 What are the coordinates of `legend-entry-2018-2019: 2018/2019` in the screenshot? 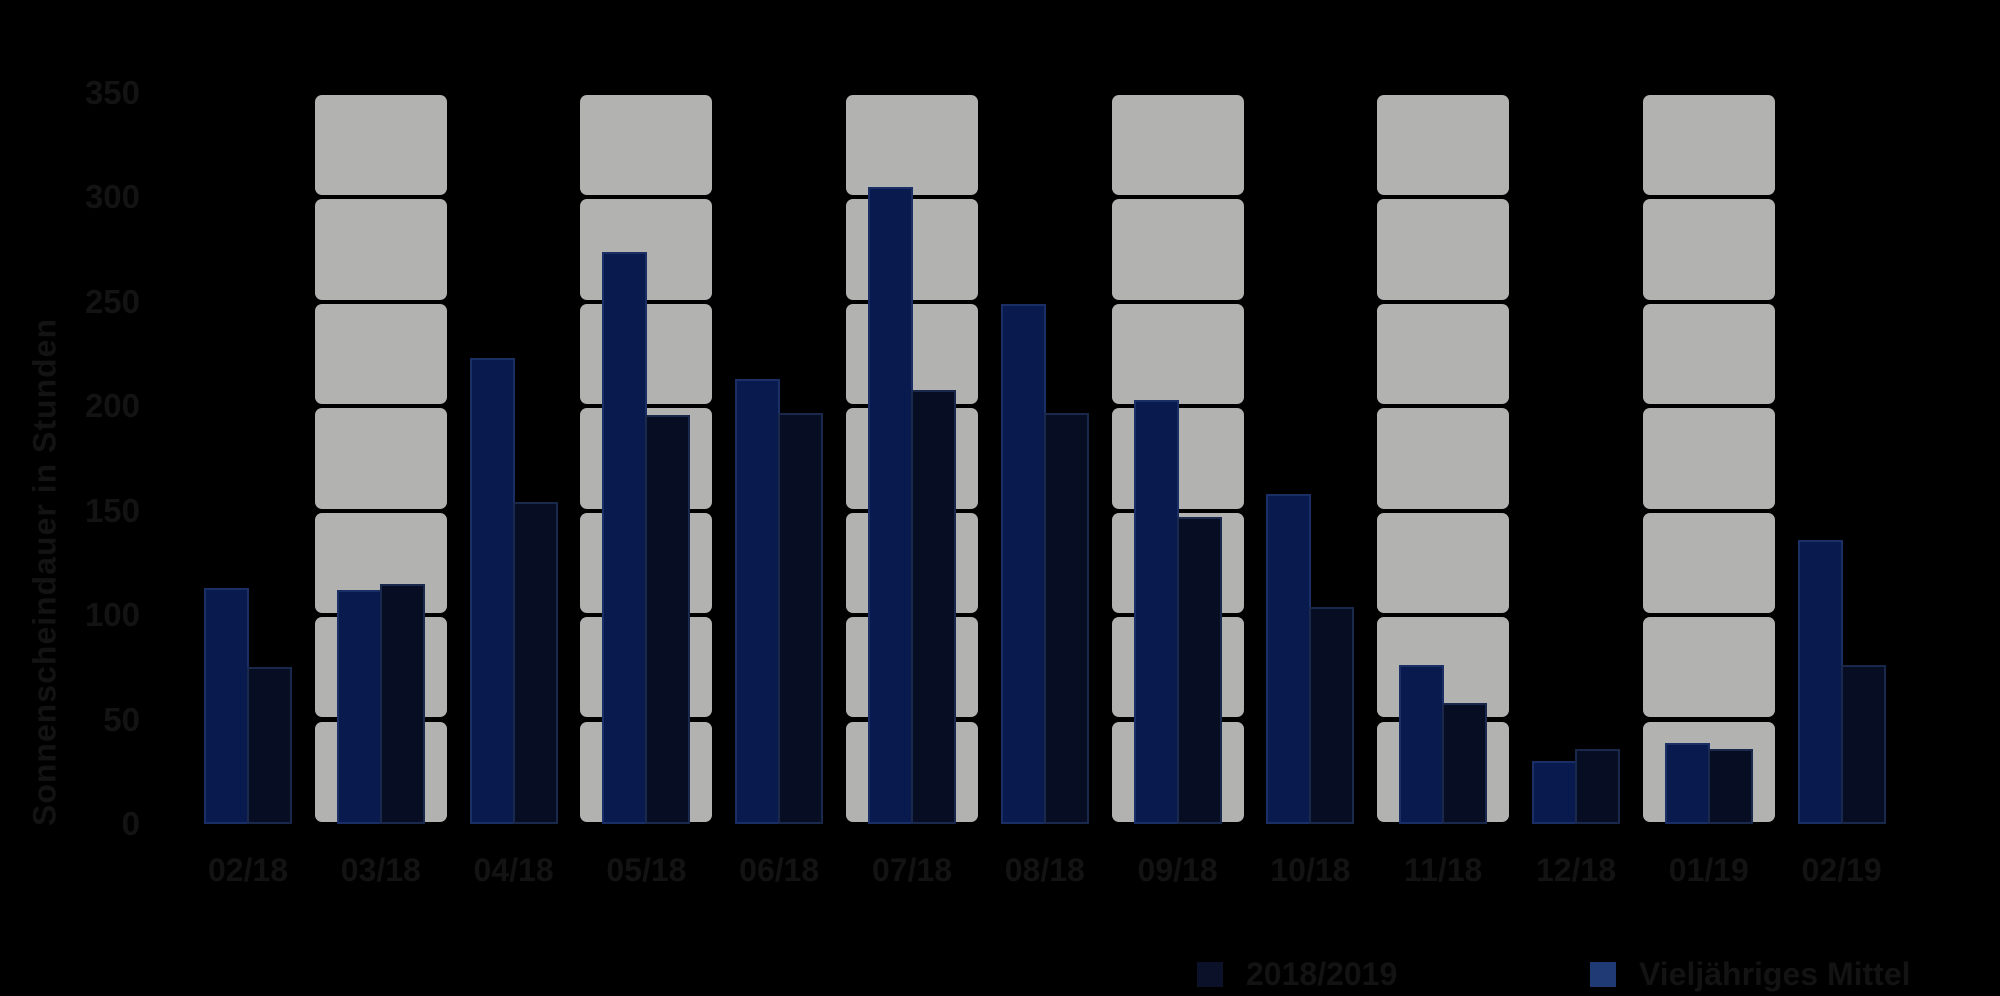 It's located at (1297, 974).